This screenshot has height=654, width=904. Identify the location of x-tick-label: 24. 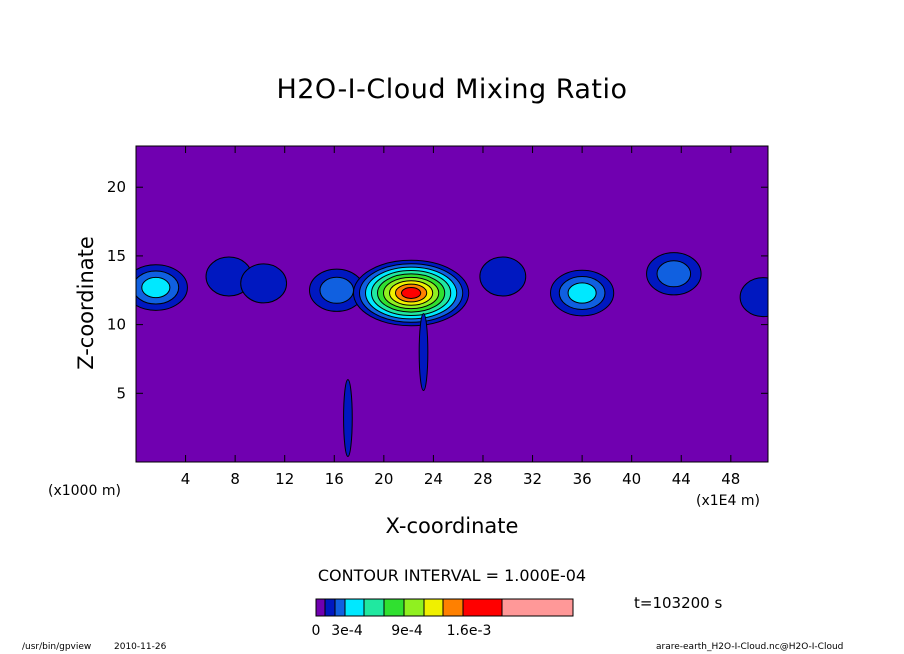
(433, 479).